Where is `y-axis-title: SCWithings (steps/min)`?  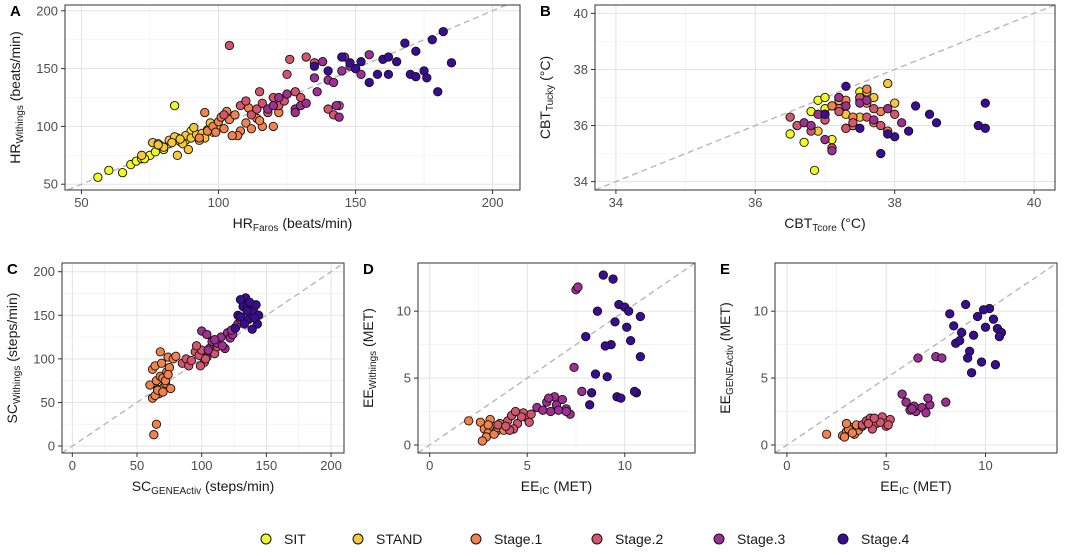 y-axis-title: SCWithings (steps/min) is located at coordinates (13, 358).